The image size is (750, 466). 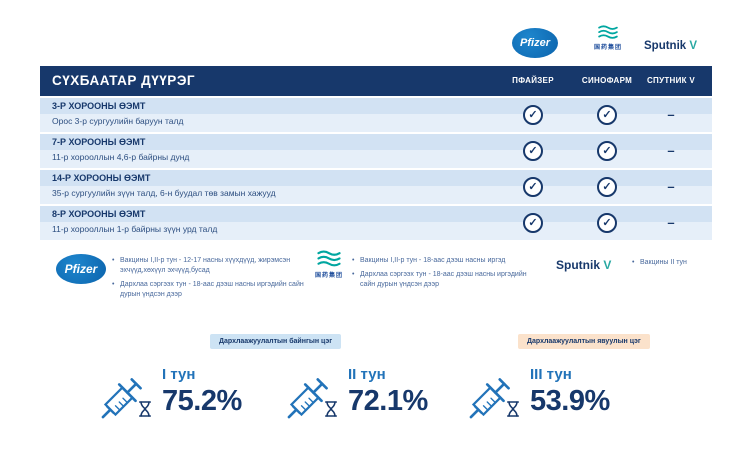 I want to click on legend-item: Вакцины II тун, so click(x=688, y=263).